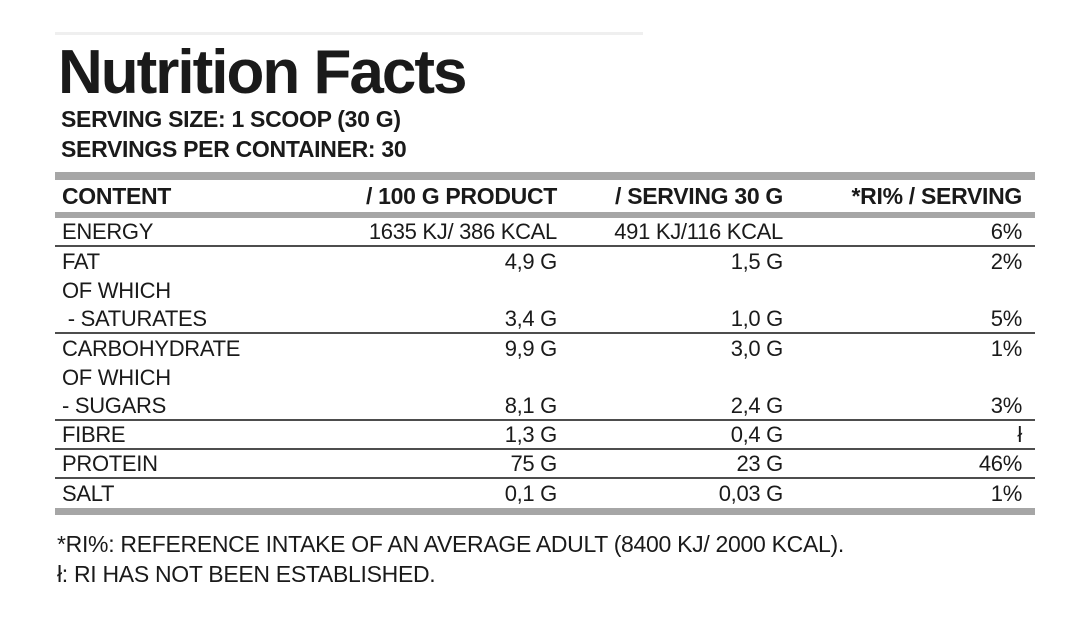  Describe the element at coordinates (545, 215) in the screenshot. I see `table-header-divider-bar` at that location.